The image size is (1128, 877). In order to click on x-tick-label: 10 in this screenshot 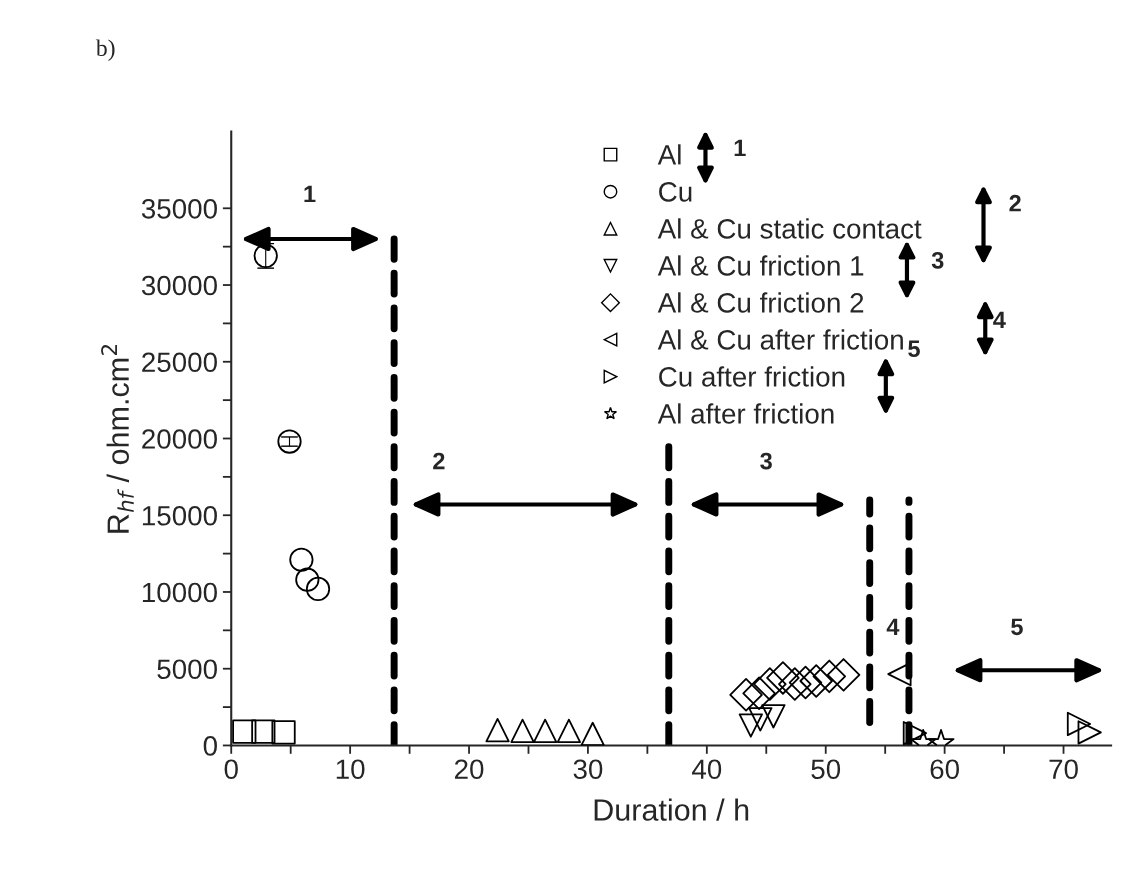, I will do `click(350, 769)`.